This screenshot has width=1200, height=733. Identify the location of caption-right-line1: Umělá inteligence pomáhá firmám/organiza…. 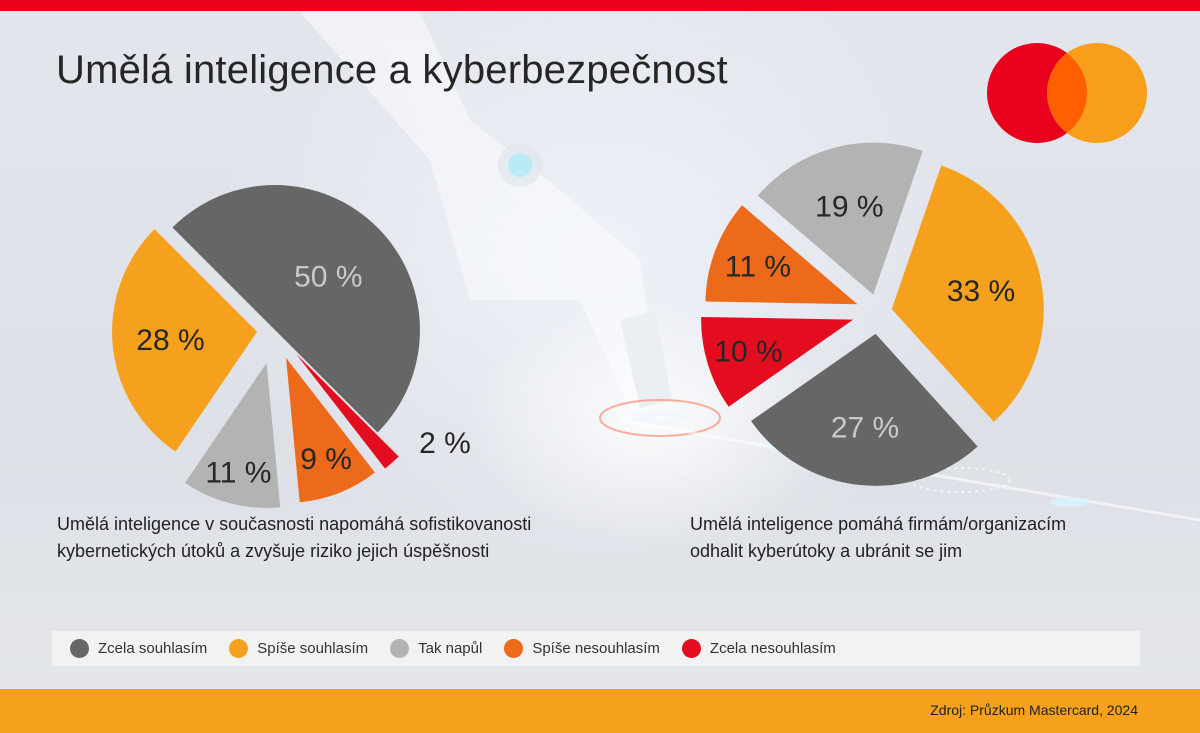
(878, 524).